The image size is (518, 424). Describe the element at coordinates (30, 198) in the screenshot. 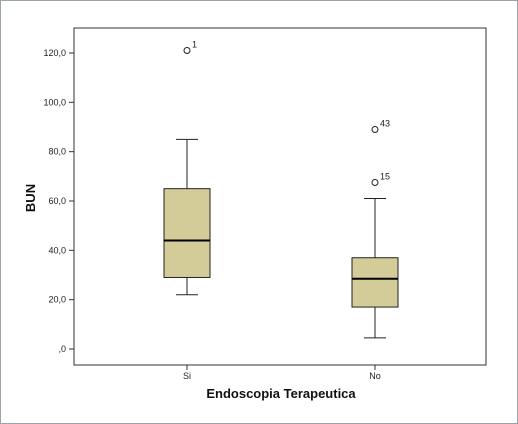

I see `y-axis-title: BUN` at that location.